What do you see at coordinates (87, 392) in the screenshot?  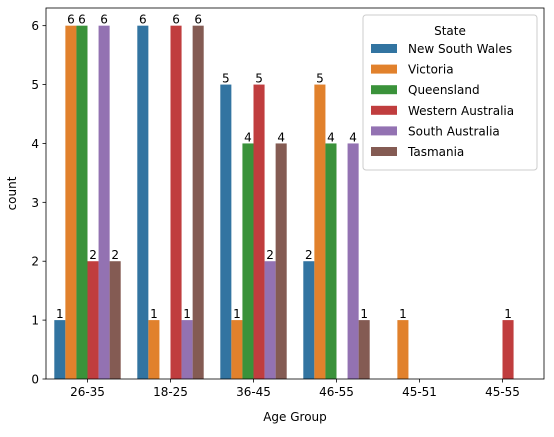 I see `x-tick-label: 26-35` at bounding box center [87, 392].